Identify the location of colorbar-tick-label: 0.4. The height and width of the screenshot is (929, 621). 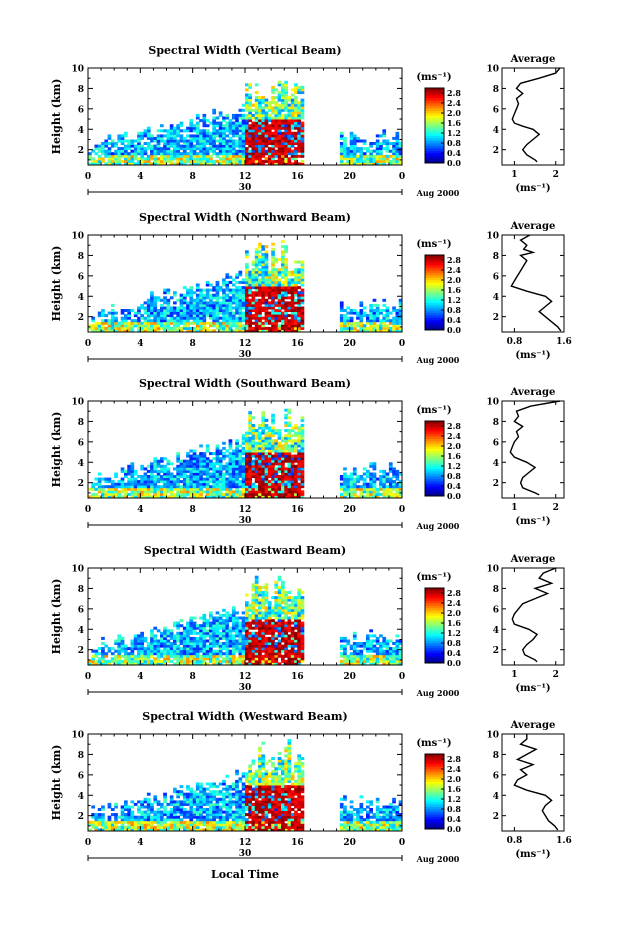
(454, 320).